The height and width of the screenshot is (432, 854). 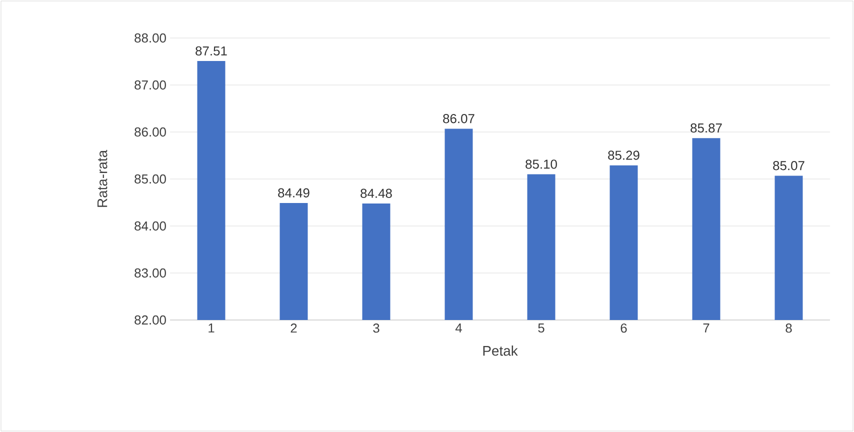 I want to click on y-tick-label: 86.00, so click(x=150, y=132).